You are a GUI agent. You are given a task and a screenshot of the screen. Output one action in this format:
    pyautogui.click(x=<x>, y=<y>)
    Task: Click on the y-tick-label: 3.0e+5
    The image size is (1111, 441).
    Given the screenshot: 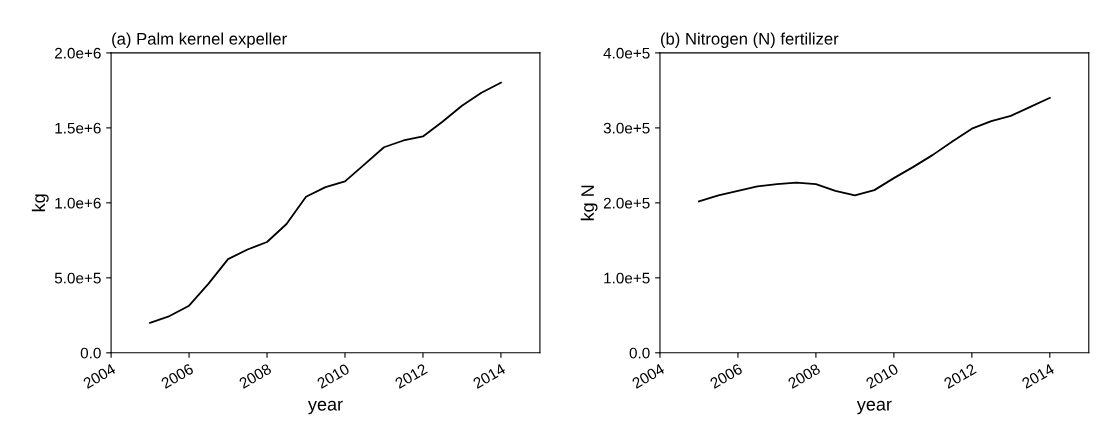 What is the action you would take?
    pyautogui.click(x=626, y=128)
    